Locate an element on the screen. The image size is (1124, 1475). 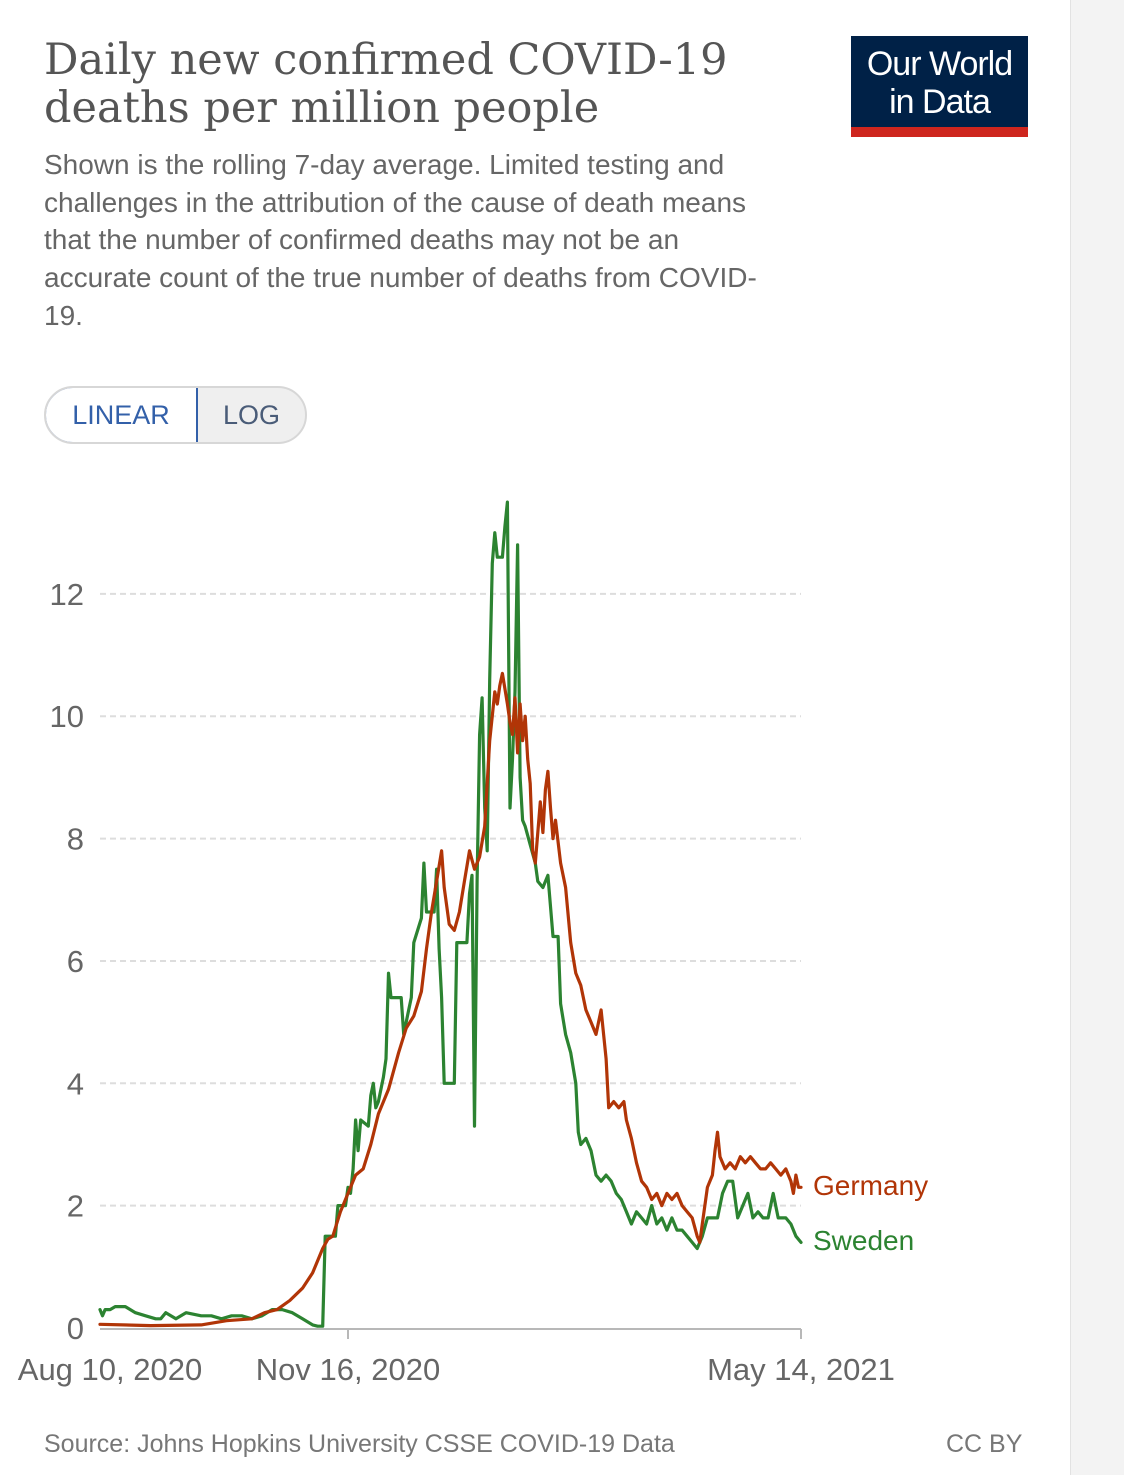
y-tick-label: 6 is located at coordinates (75, 961).